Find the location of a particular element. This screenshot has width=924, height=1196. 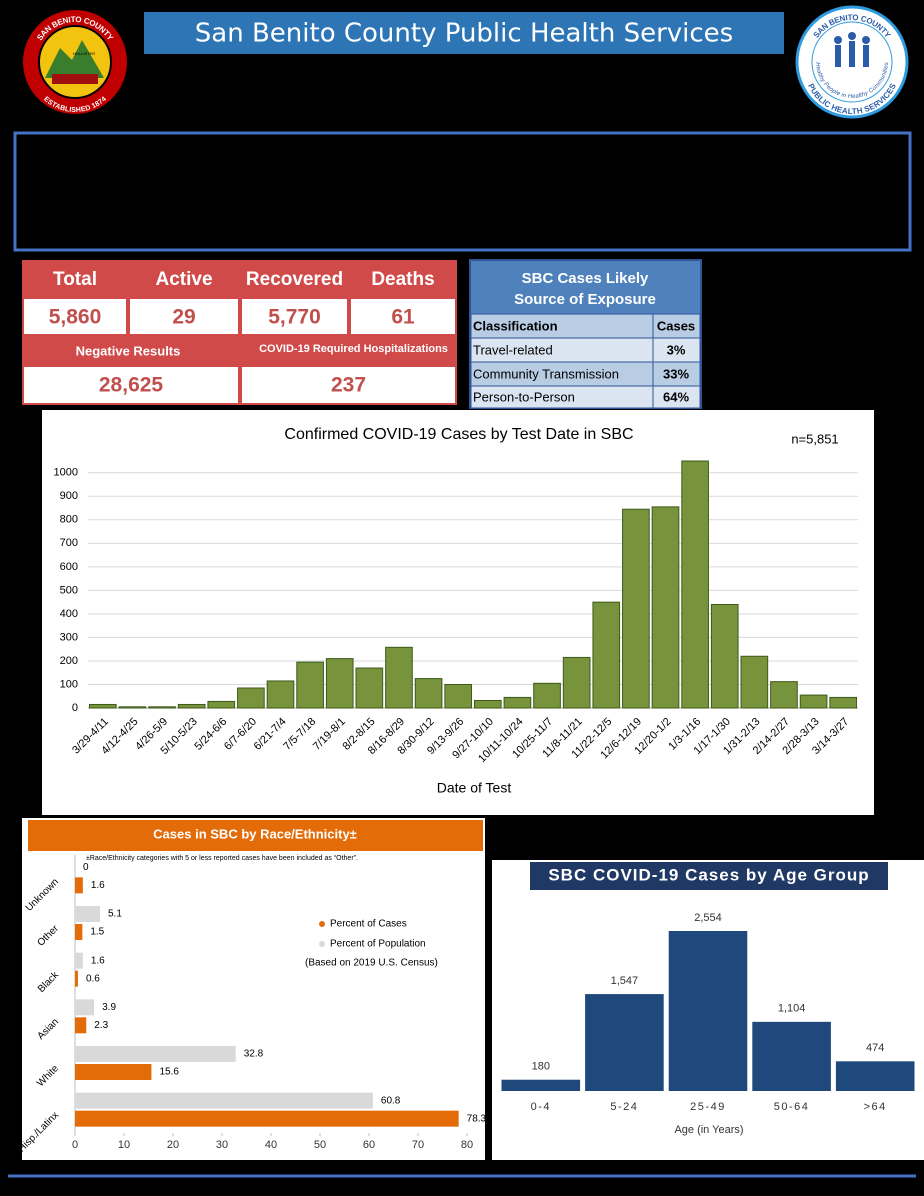

value-label: 5.1 is located at coordinates (115, 914).